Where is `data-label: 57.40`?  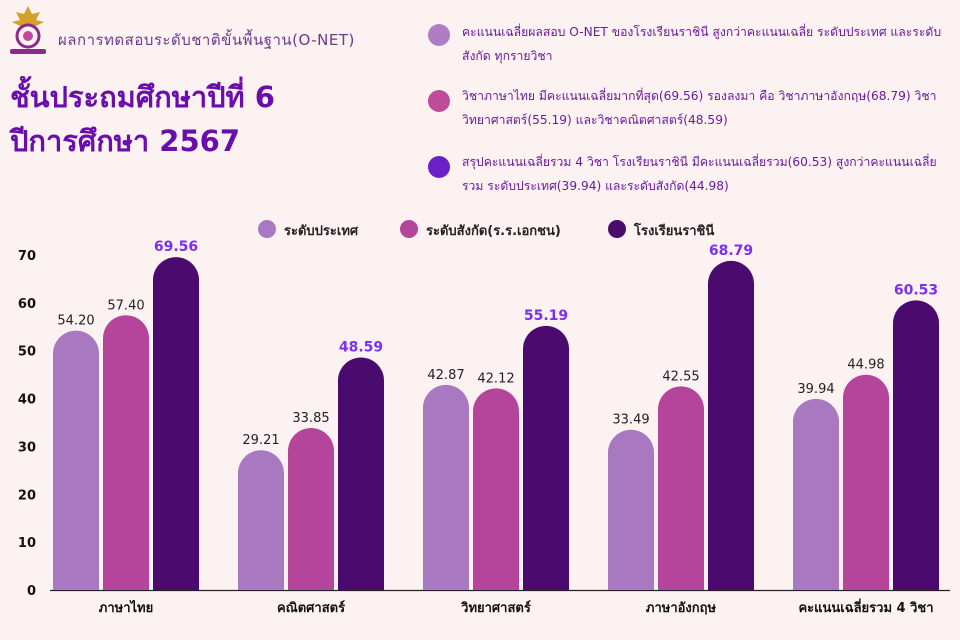 data-label: 57.40 is located at coordinates (125, 305).